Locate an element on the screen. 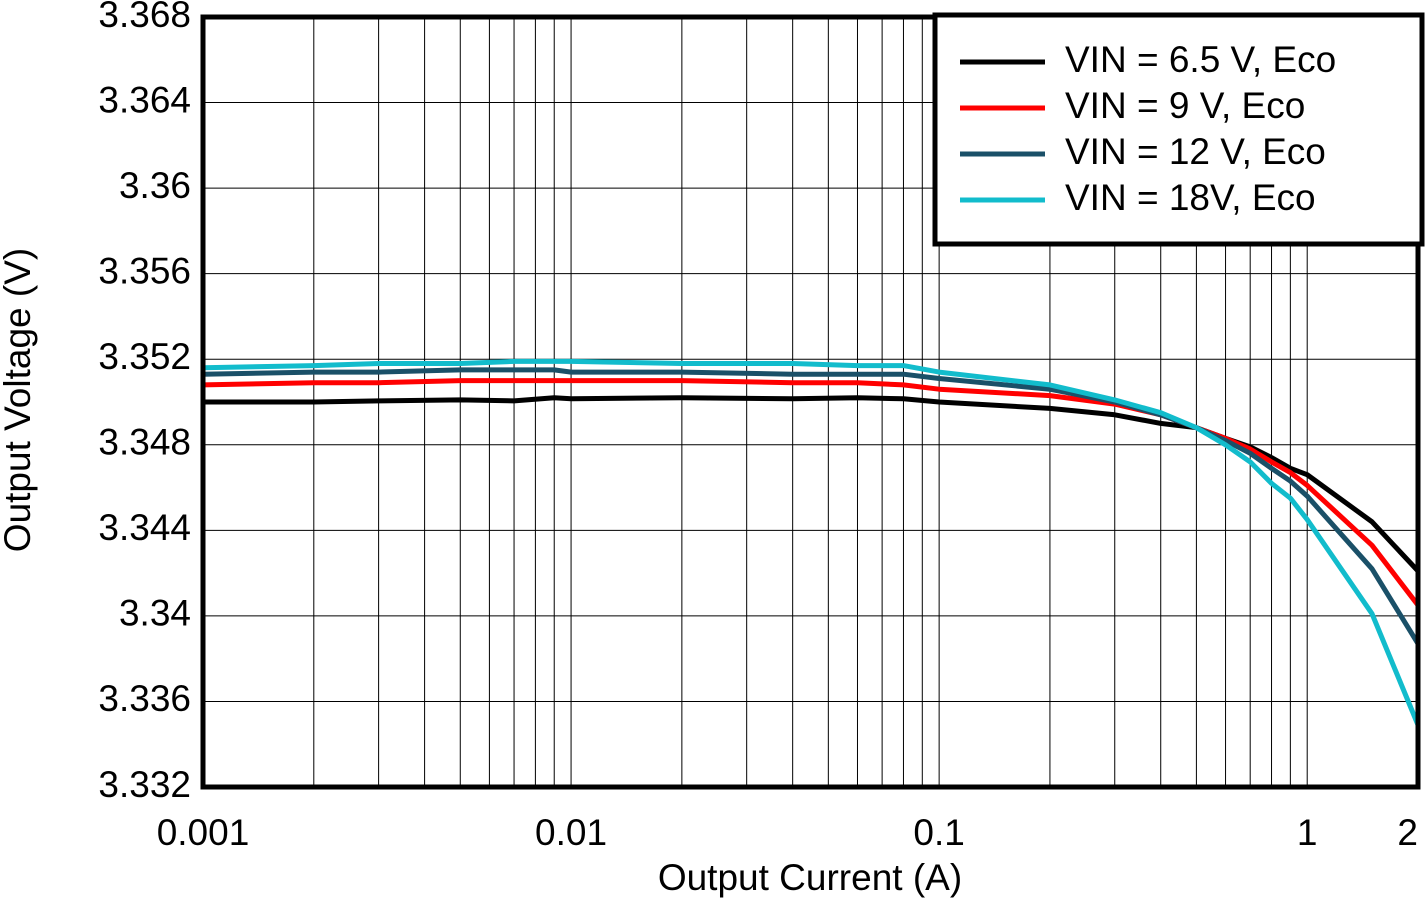 This screenshot has width=1427, height=902. legend-label: VIN = 6.5 V, Eco is located at coordinates (1200, 59).